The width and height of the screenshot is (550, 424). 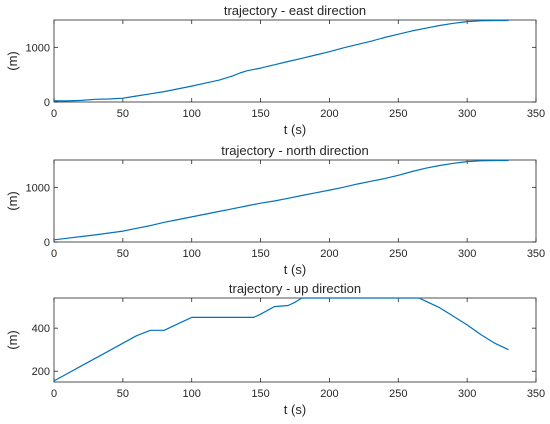 I want to click on subplot-title: trajectory - up direction, so click(x=295, y=288).